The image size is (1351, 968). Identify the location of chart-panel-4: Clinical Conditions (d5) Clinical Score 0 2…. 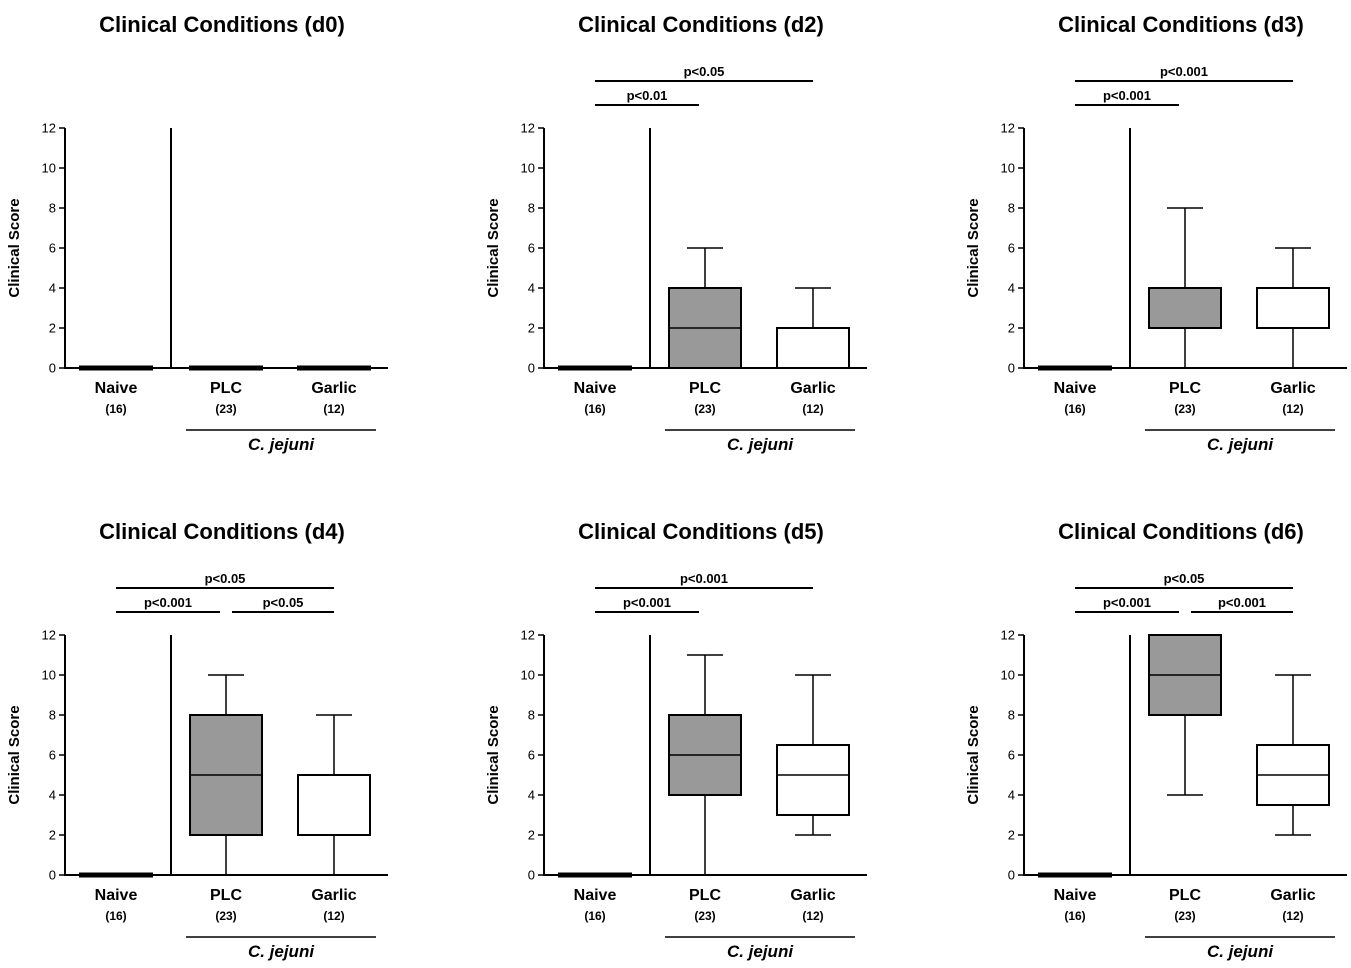
(676, 740).